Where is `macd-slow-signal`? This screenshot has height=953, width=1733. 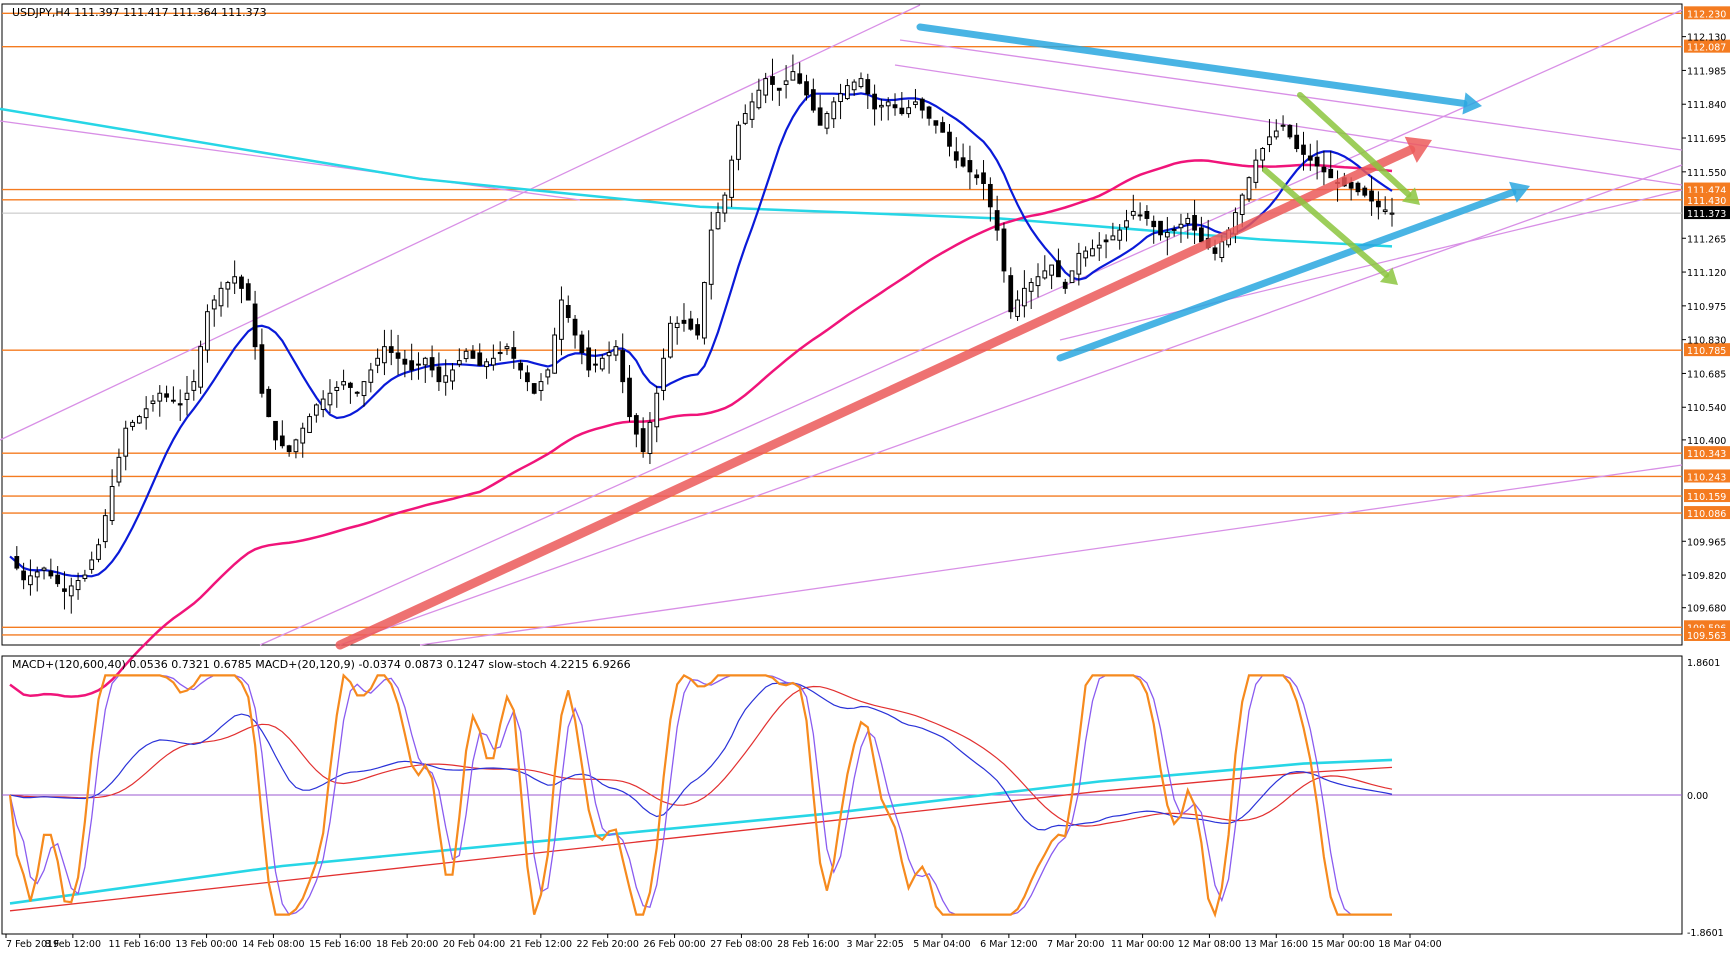 macd-slow-signal is located at coordinates (701, 839).